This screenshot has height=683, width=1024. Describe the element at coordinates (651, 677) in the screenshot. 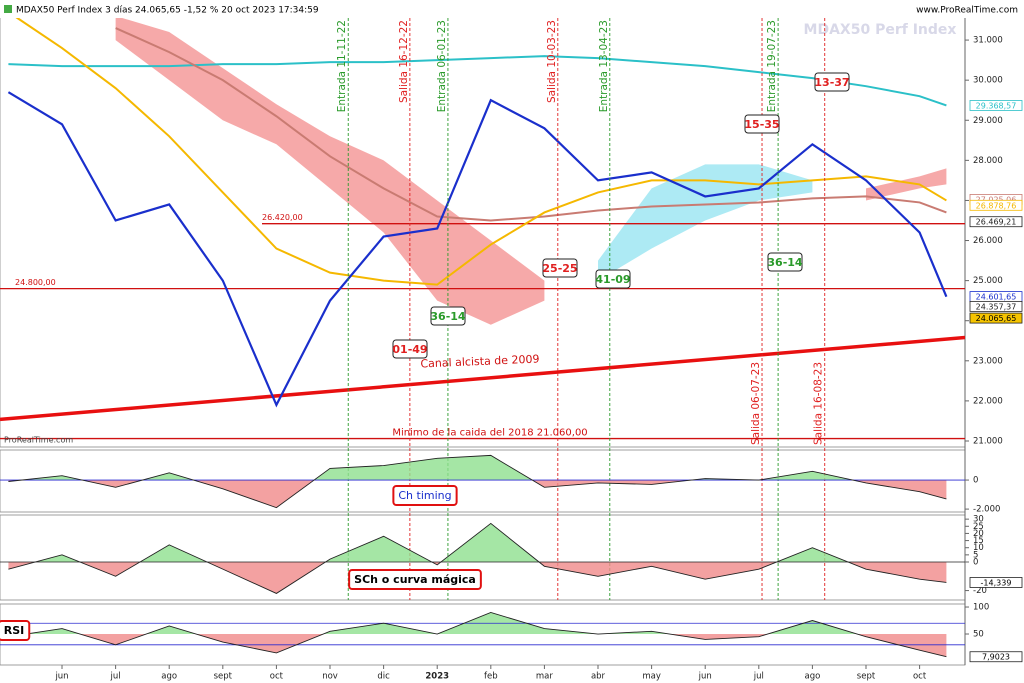

I see `x-tick-label: may` at that location.